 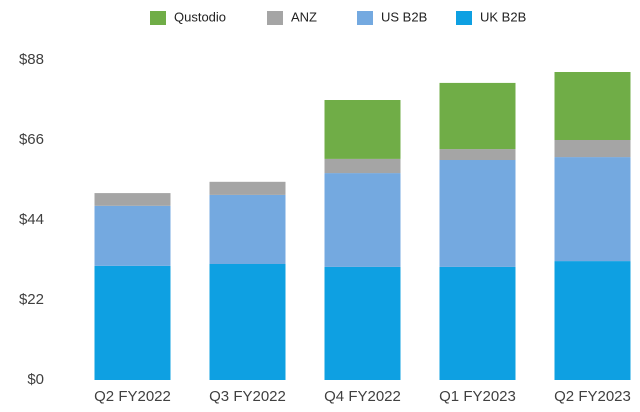 I want to click on y-tick-label: $66, so click(x=31, y=139).